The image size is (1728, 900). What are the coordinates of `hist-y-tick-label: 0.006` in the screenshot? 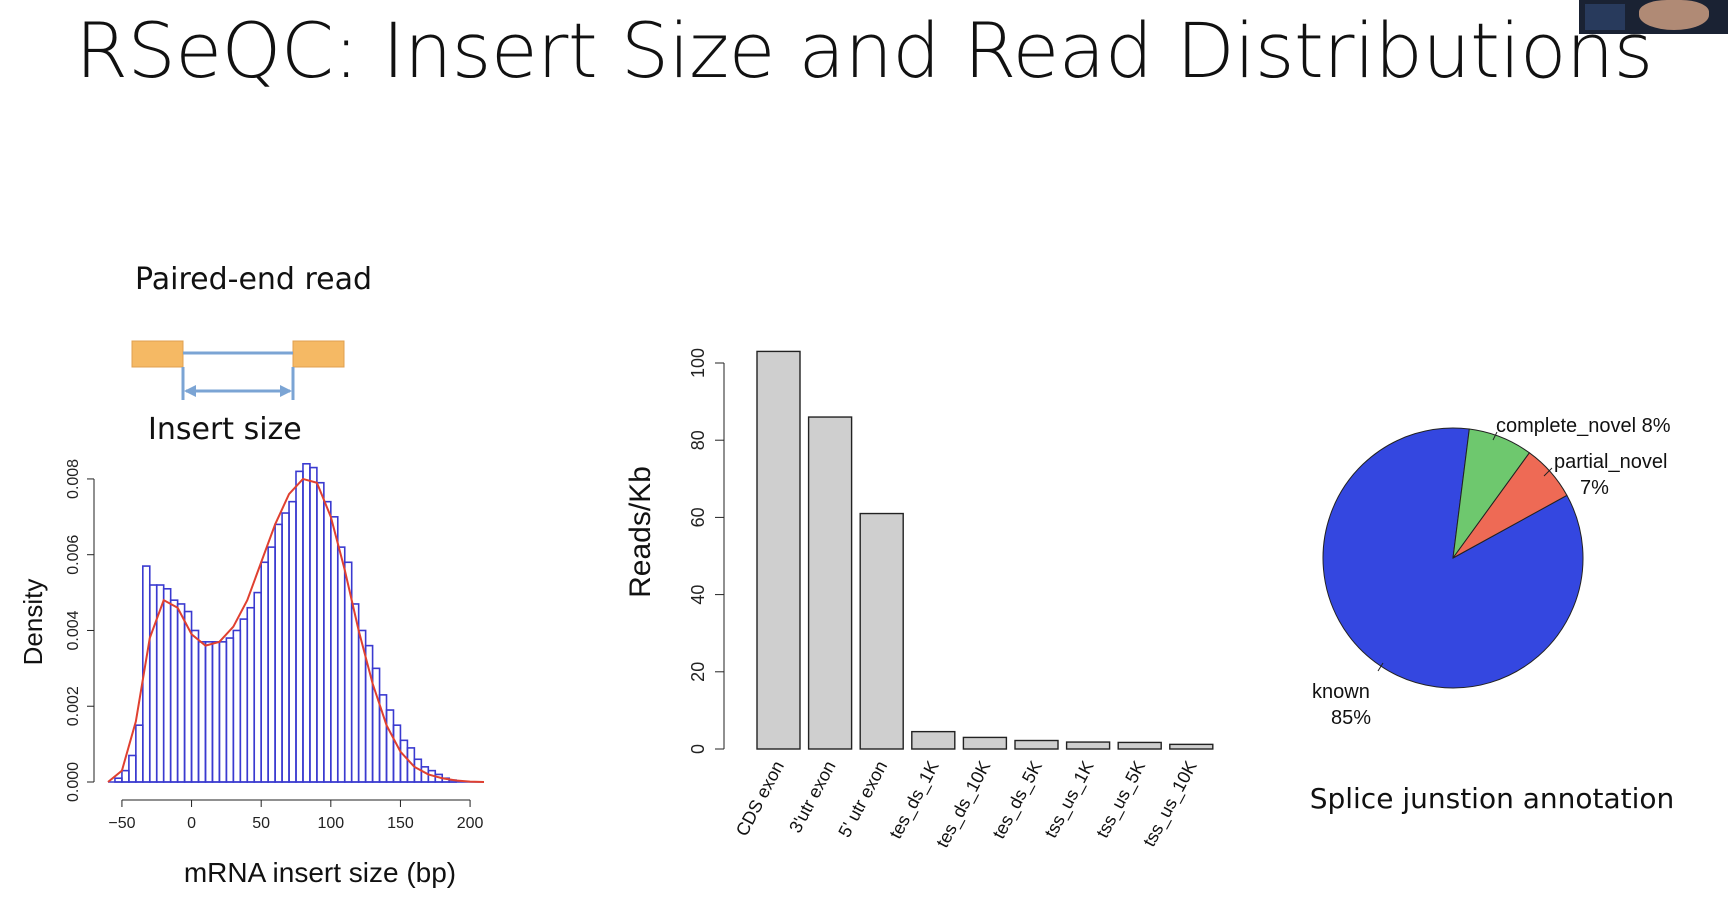 It's located at (73, 555).